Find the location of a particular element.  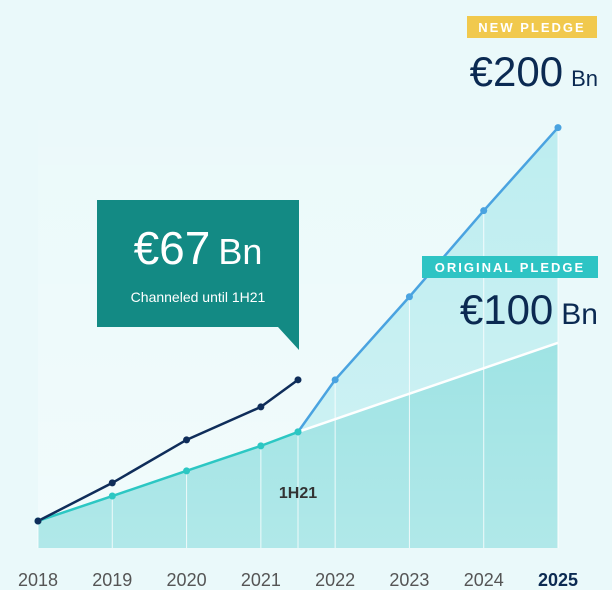

series-line is located at coordinates (428, 387).